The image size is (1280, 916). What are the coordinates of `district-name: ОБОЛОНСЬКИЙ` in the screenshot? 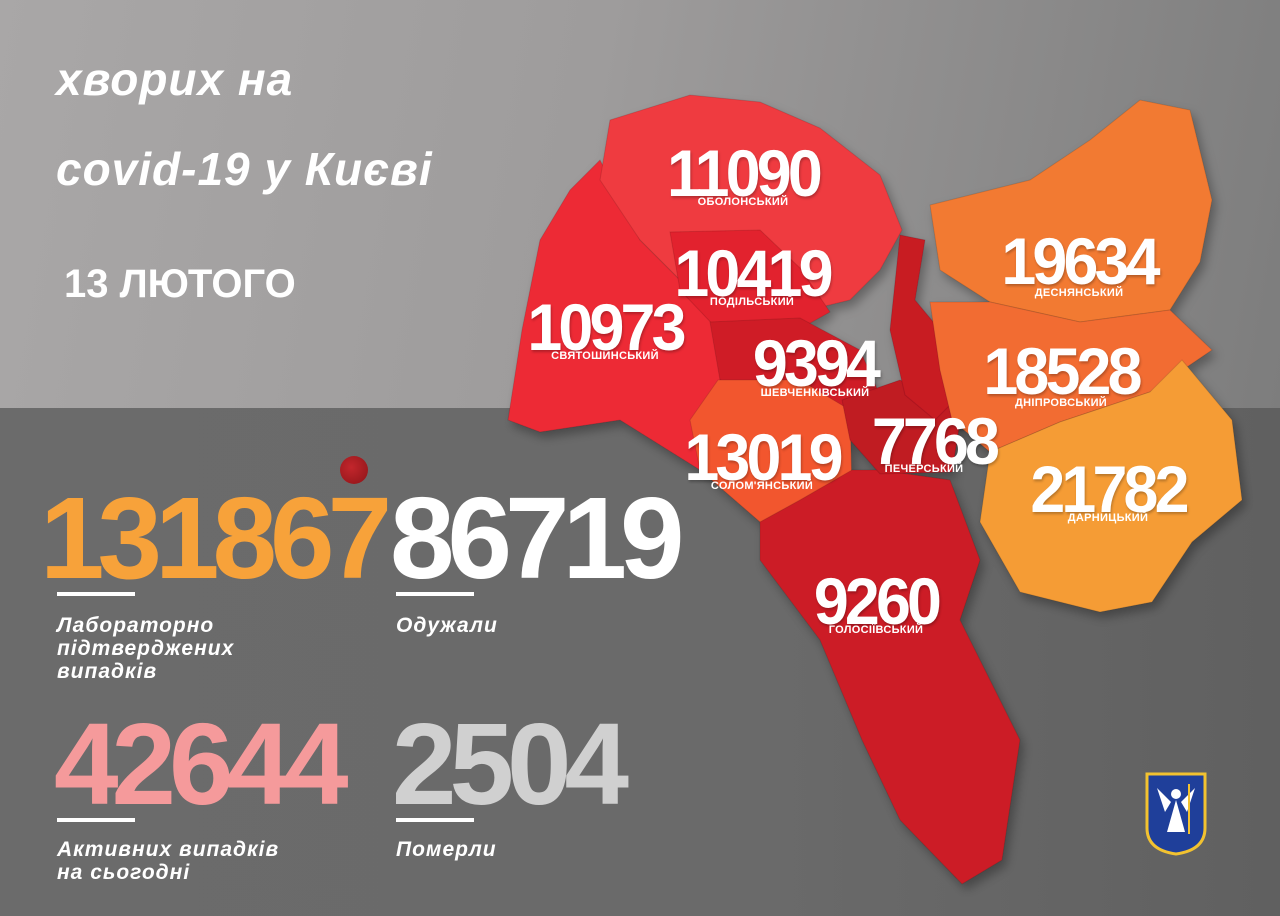 It's located at (743, 202).